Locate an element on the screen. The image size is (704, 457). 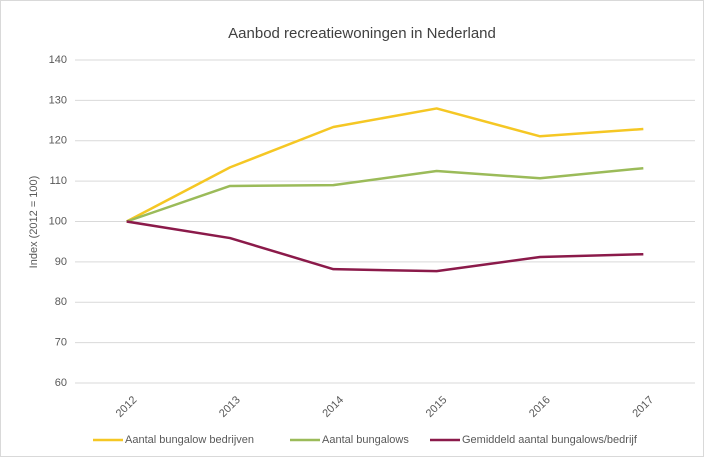
legend-label: Aantal bungalows is located at coordinates (365, 440).